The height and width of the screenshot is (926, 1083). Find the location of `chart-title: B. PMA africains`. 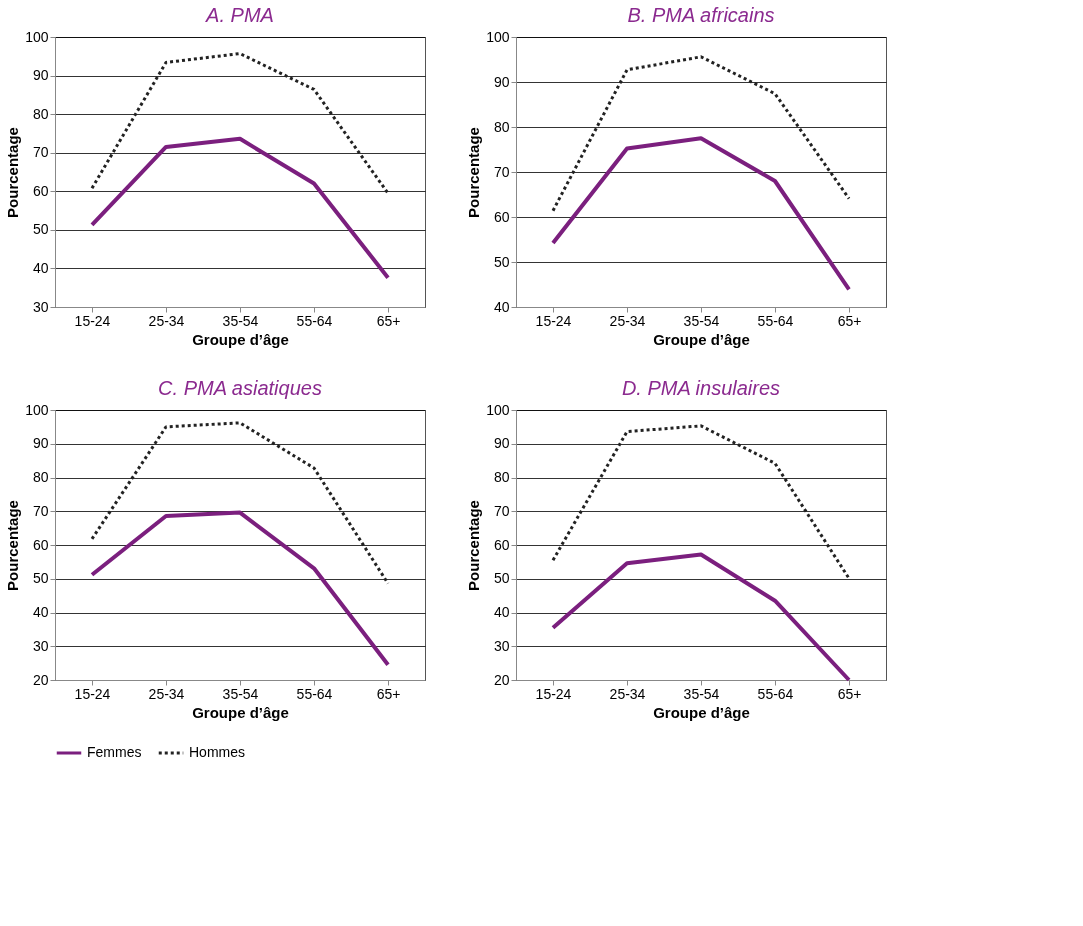

chart-title: B. PMA africains is located at coordinates (701, 15).